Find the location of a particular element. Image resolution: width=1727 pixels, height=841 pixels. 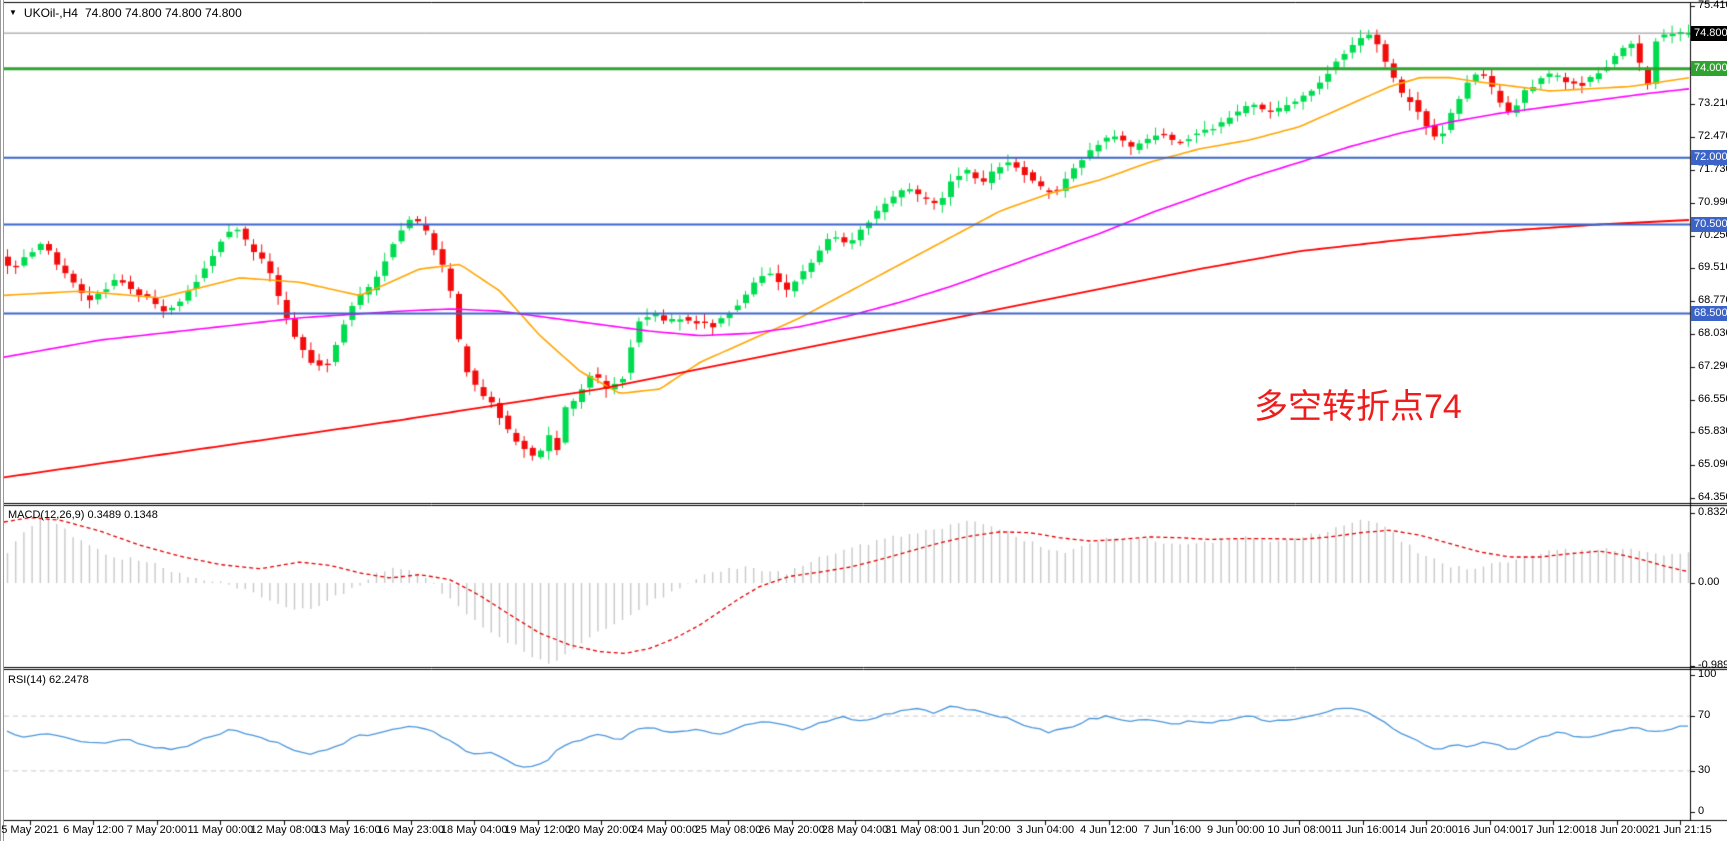

chart-title: ▼ UKOil-,H4 74.800 74.800 74.800 74.800 is located at coordinates (125, 13).